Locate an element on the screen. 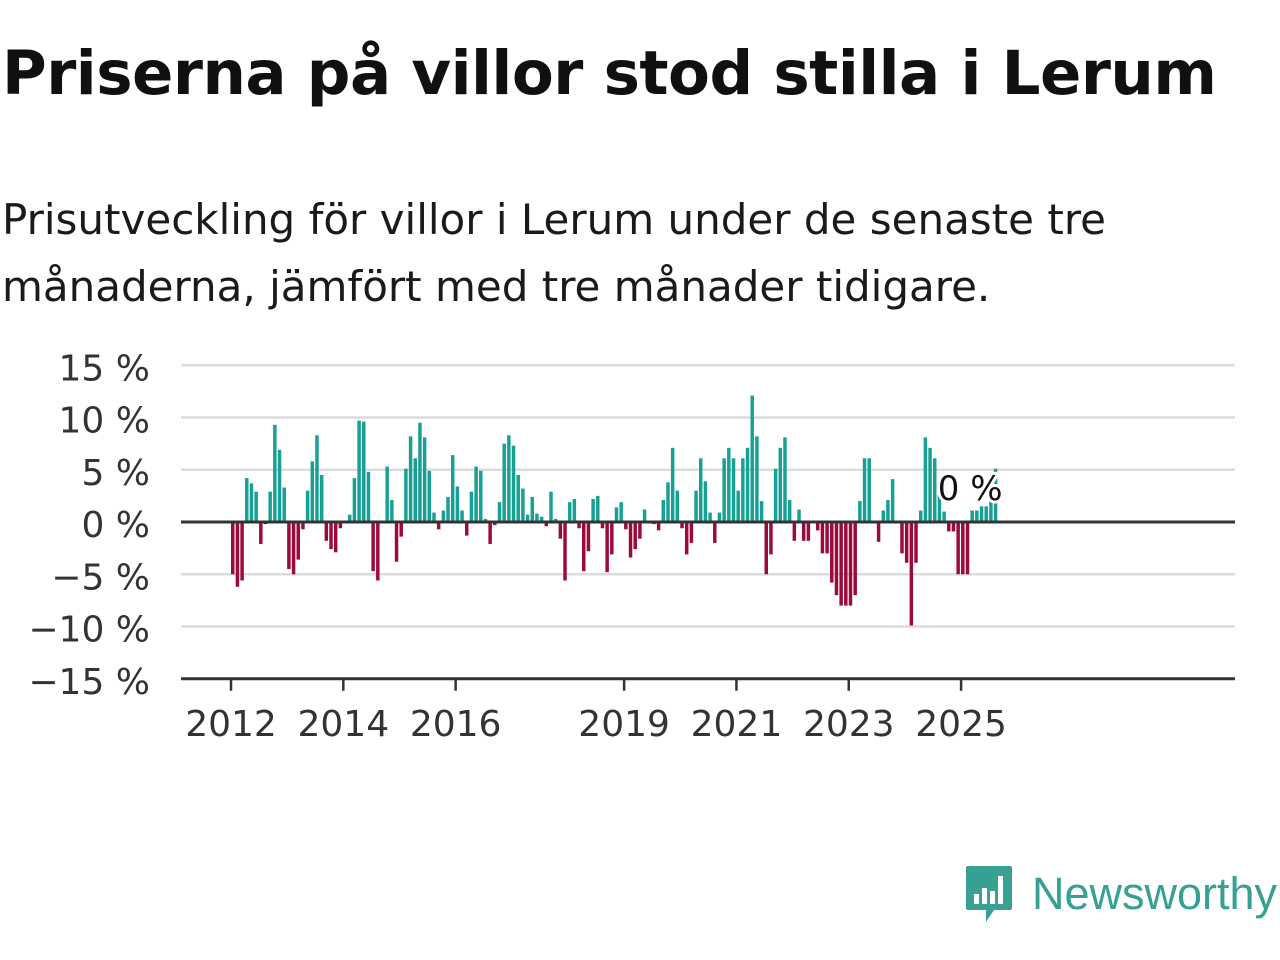  y-tick-label: −5 % is located at coordinates (100, 577).